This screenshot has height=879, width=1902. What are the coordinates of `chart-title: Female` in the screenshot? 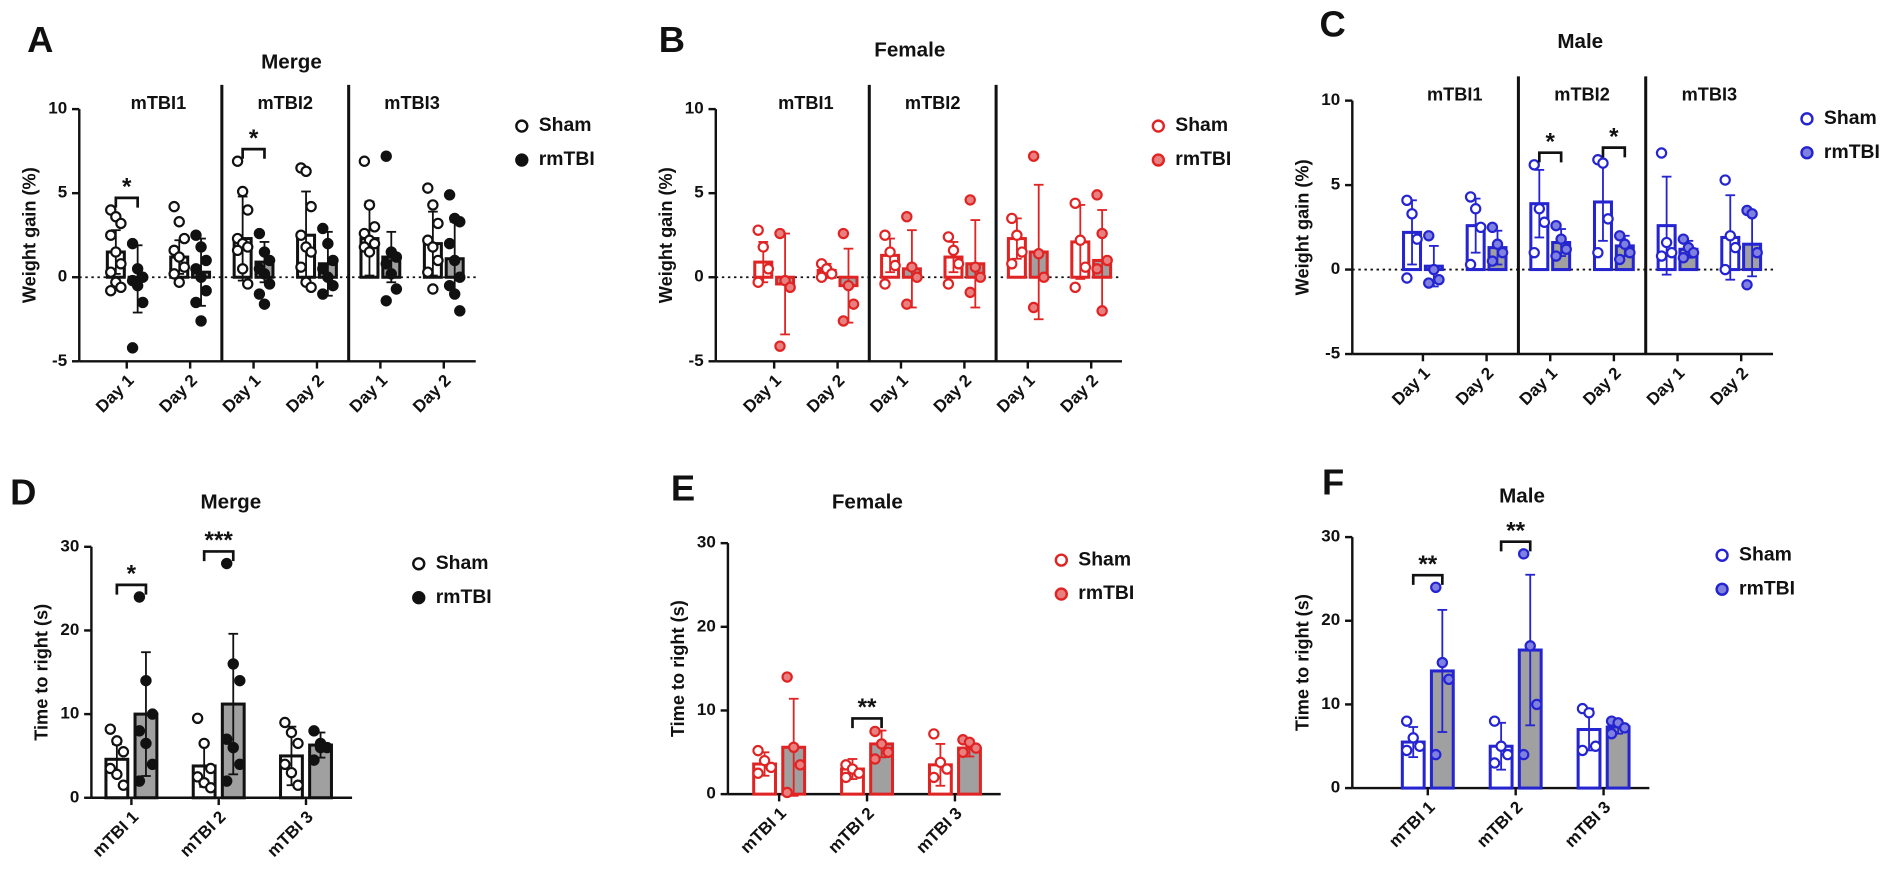 It's located at (909, 49).